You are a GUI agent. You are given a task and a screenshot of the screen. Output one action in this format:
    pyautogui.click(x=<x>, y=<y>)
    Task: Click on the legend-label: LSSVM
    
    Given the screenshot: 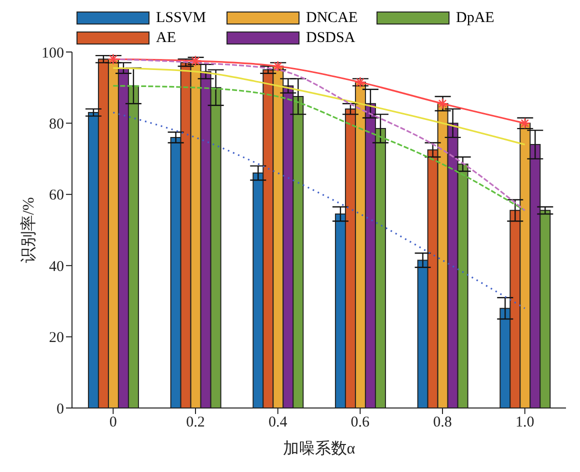 What is the action you would take?
    pyautogui.click(x=181, y=18)
    